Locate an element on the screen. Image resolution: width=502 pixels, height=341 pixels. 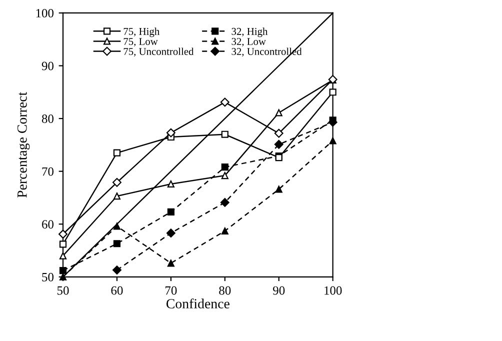
y-tick-label: 90 is located at coordinates (48, 66).